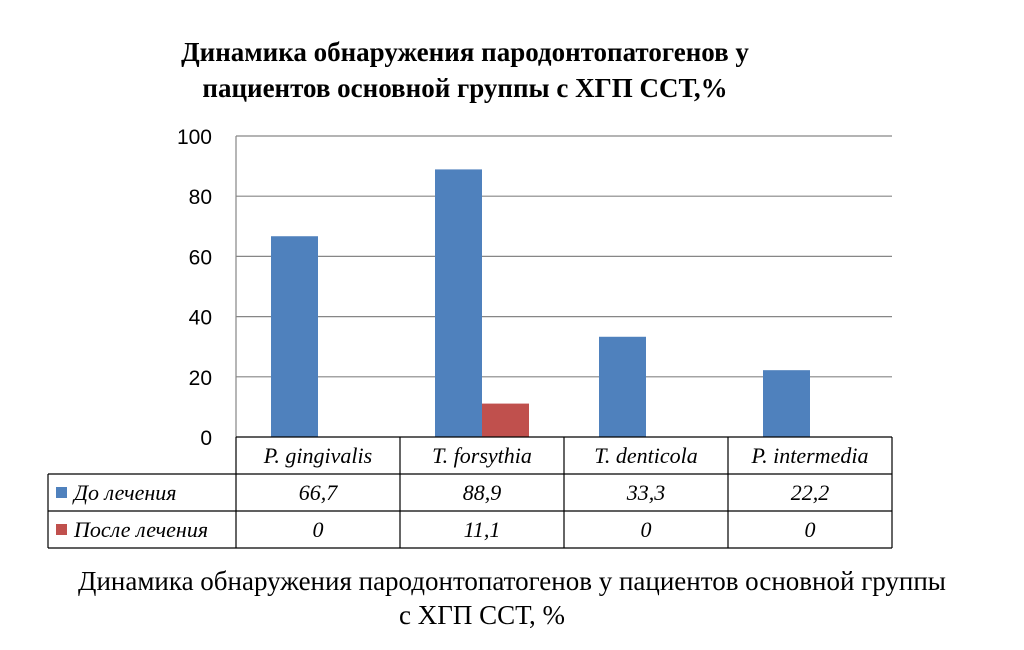 Image resolution: width=1024 pixels, height=650 pixels. I want to click on legend-label-before: До лечения, so click(124, 492).